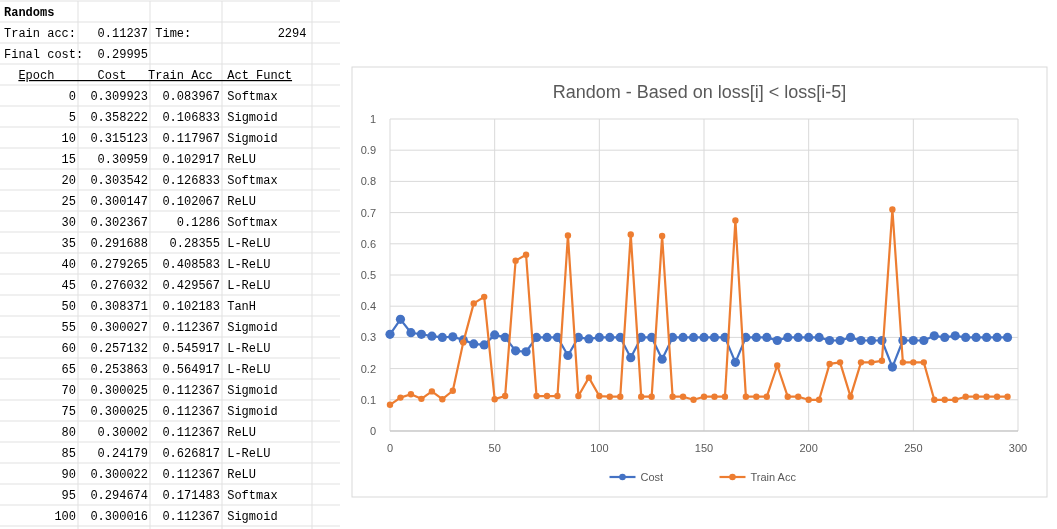  What do you see at coordinates (169, 139) in the screenshot?
I see `text: 10 0.315123 0.117967 Sigmoid` at bounding box center [169, 139].